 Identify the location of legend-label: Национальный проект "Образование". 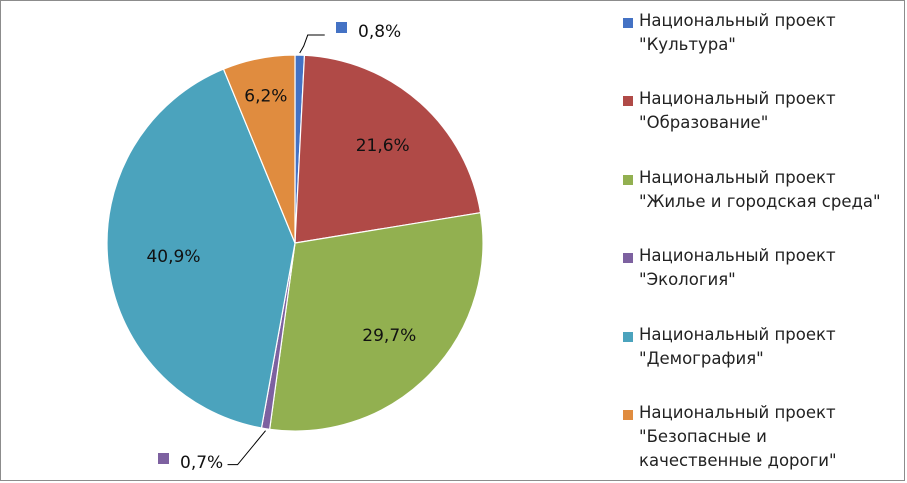
(737, 111).